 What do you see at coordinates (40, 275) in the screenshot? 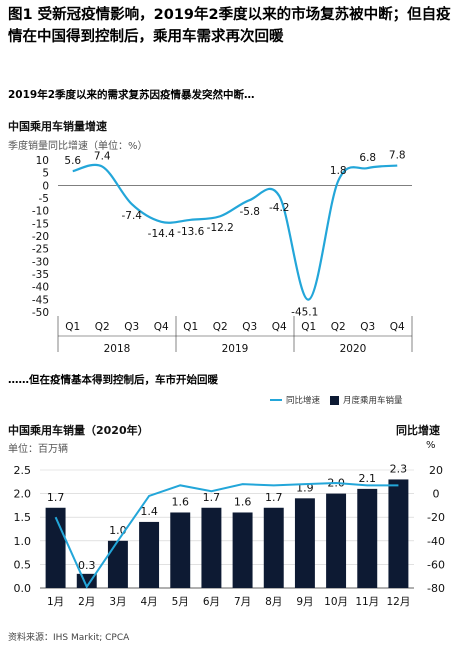
I see `y-tick-label: -35` at bounding box center [40, 275].